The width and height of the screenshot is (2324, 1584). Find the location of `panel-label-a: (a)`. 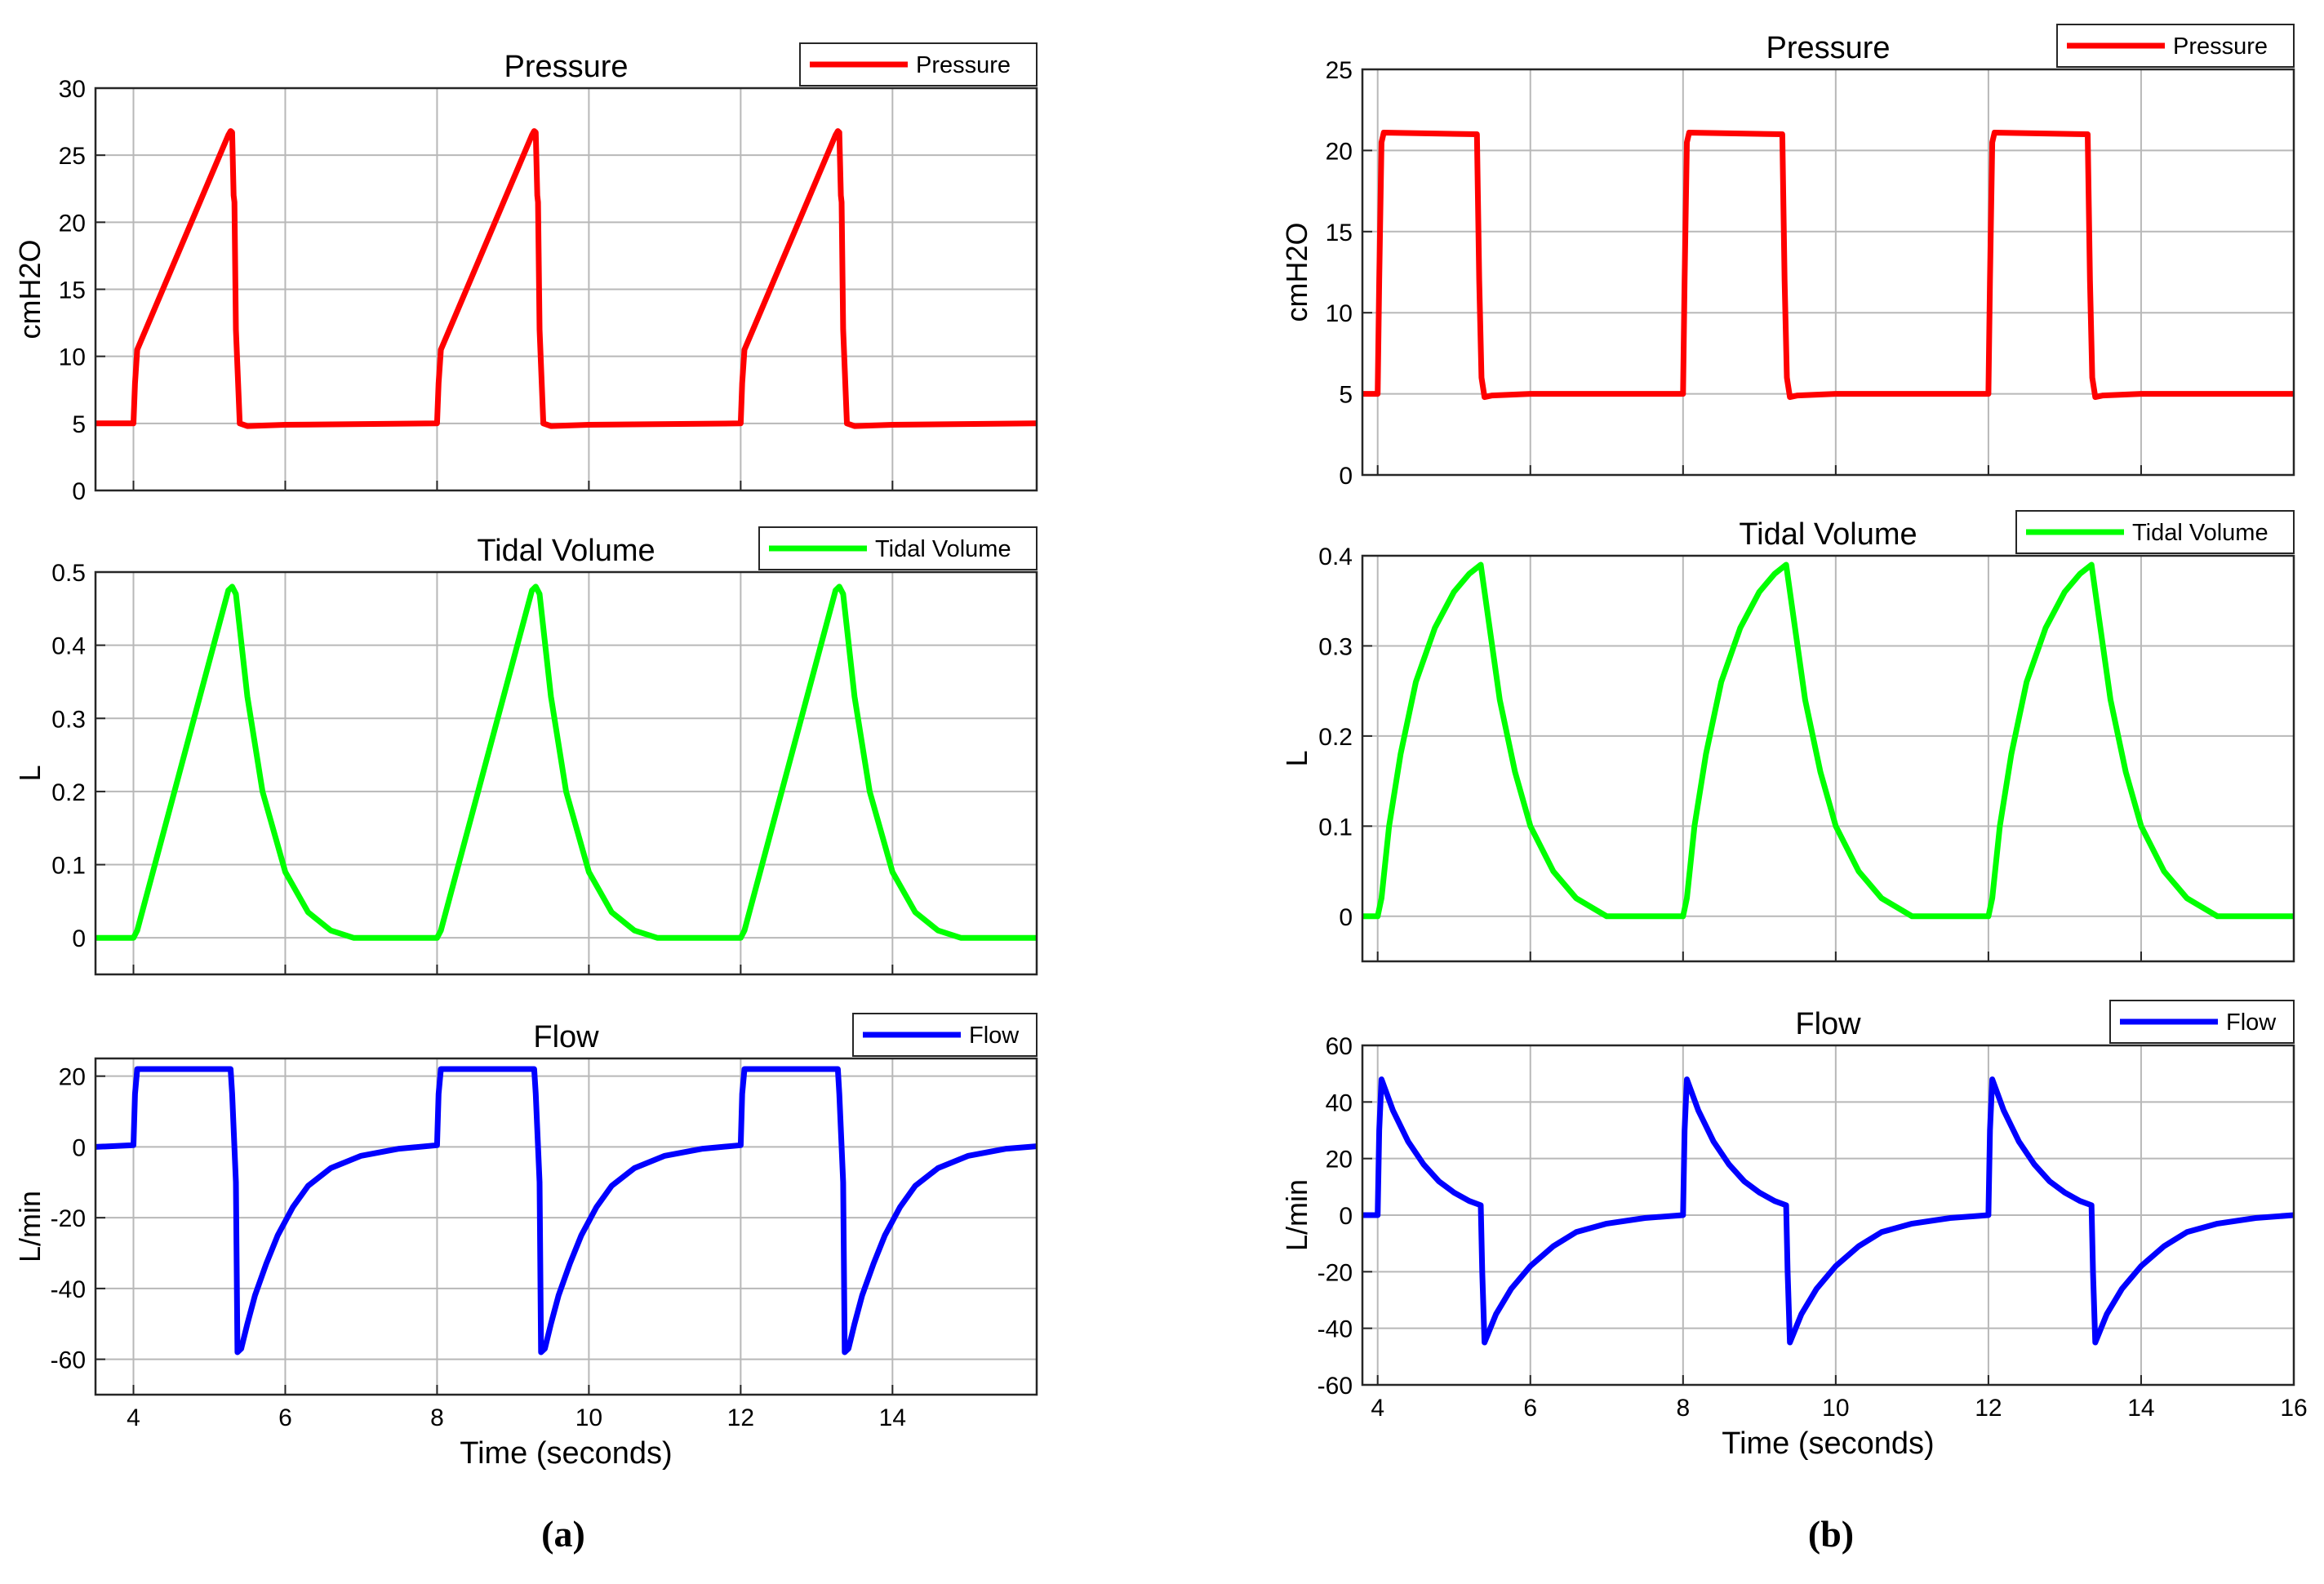

panel-label-a: (a) is located at coordinates (563, 1534).